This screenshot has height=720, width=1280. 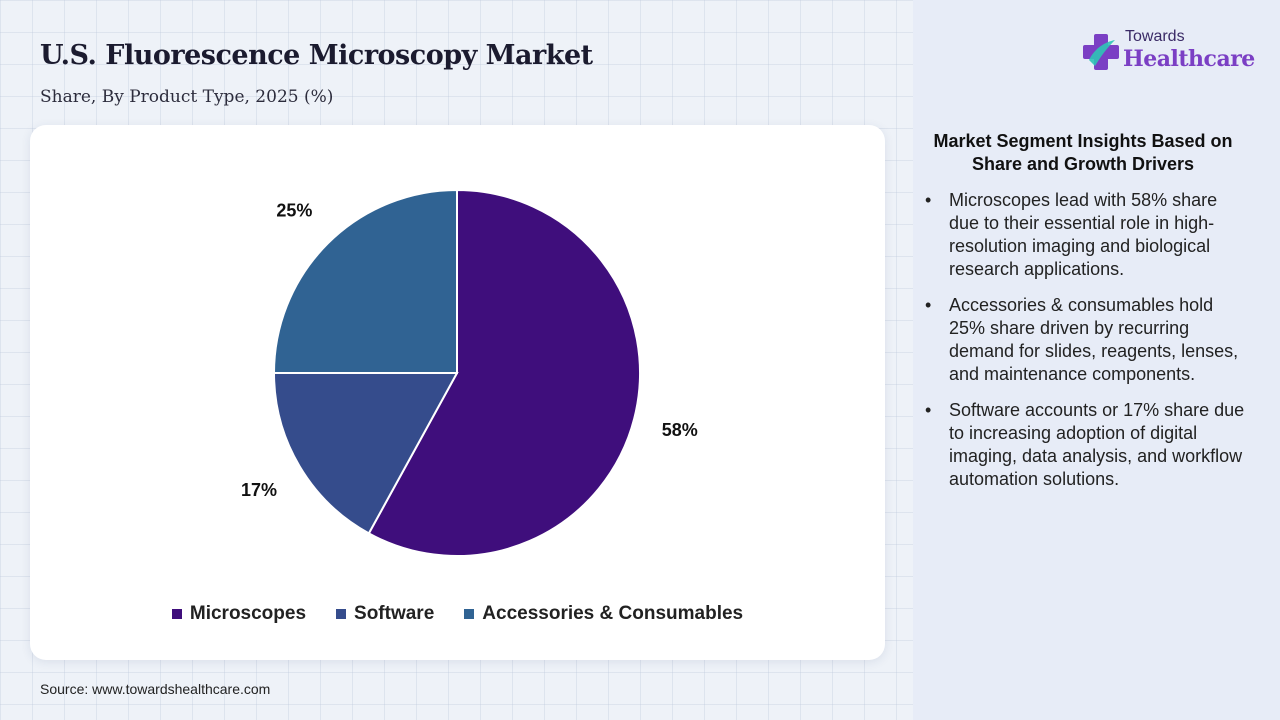 I want to click on pie-data-label: 17%, so click(x=259, y=490).